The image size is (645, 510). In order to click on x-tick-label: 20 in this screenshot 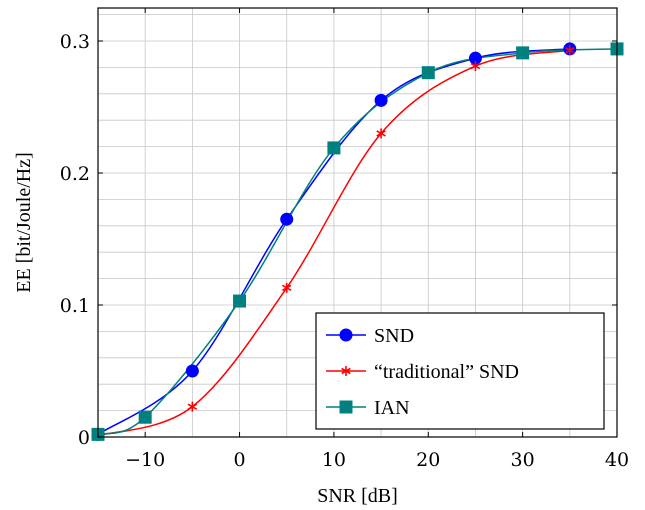, I will do `click(428, 460)`.